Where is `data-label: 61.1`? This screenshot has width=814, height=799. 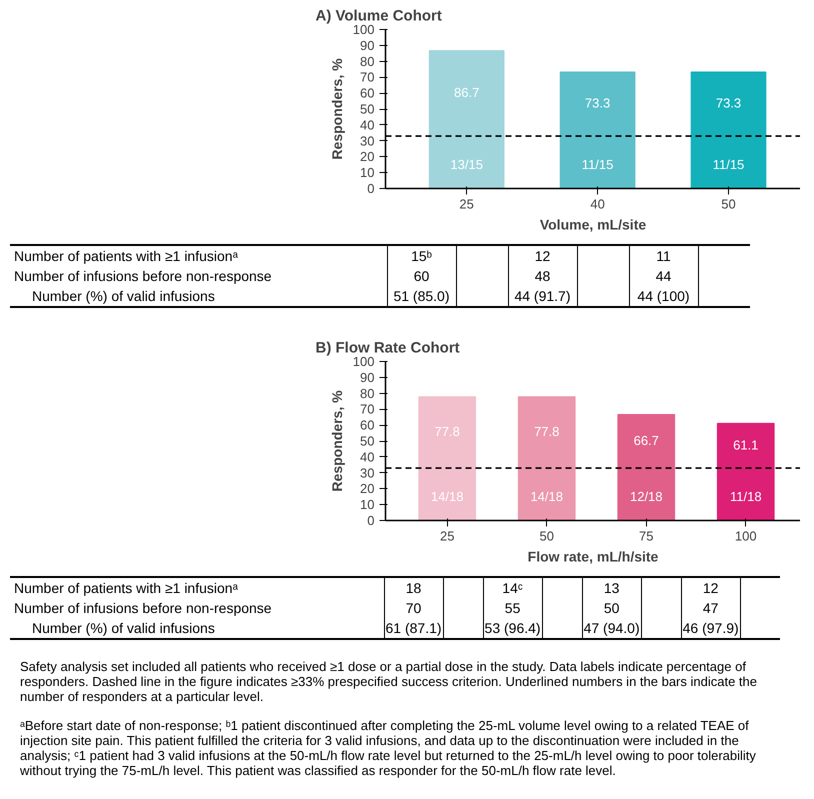
data-label: 61.1 is located at coordinates (745, 445).